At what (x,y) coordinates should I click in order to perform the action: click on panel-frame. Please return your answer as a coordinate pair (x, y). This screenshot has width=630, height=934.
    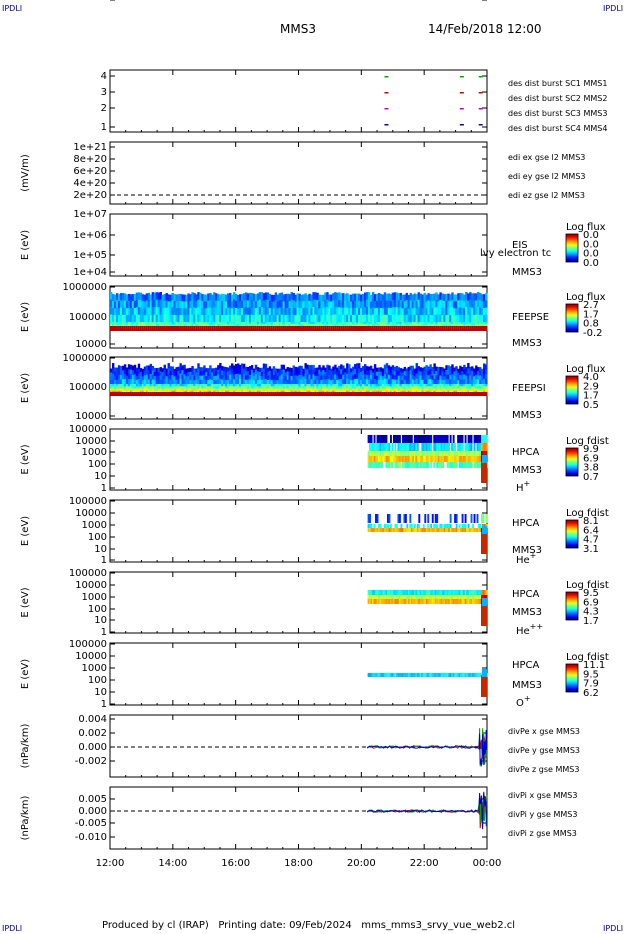
    Looking at the image, I should click on (298, 101).